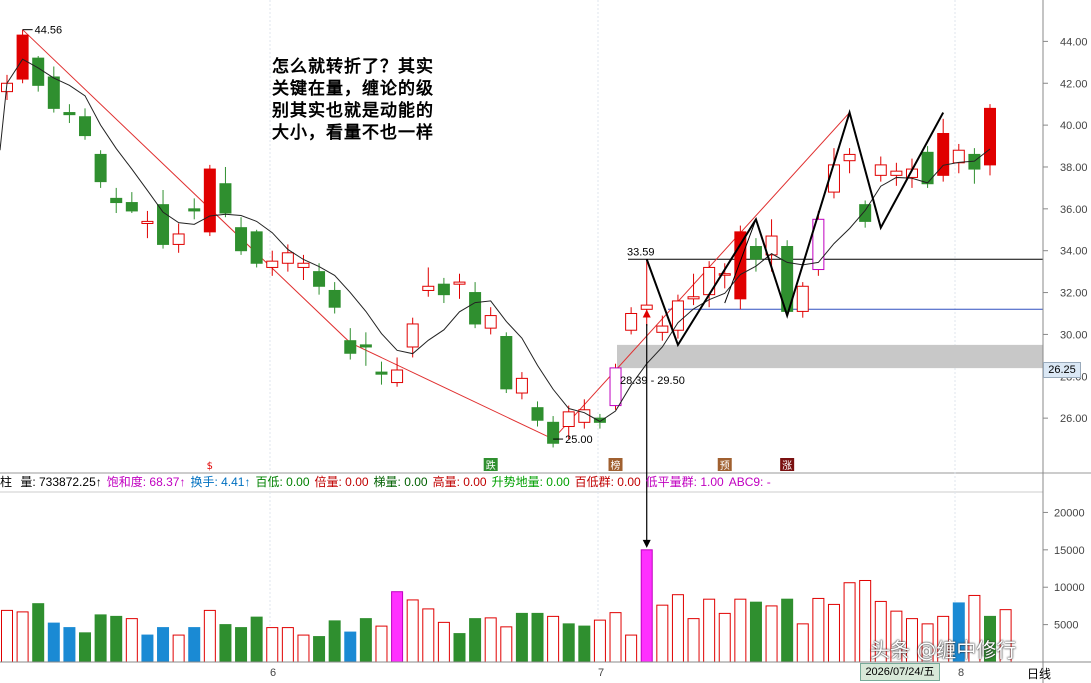  Describe the element at coordinates (1074, 252) in the screenshot. I see `price-tick-label: 34.00` at that location.